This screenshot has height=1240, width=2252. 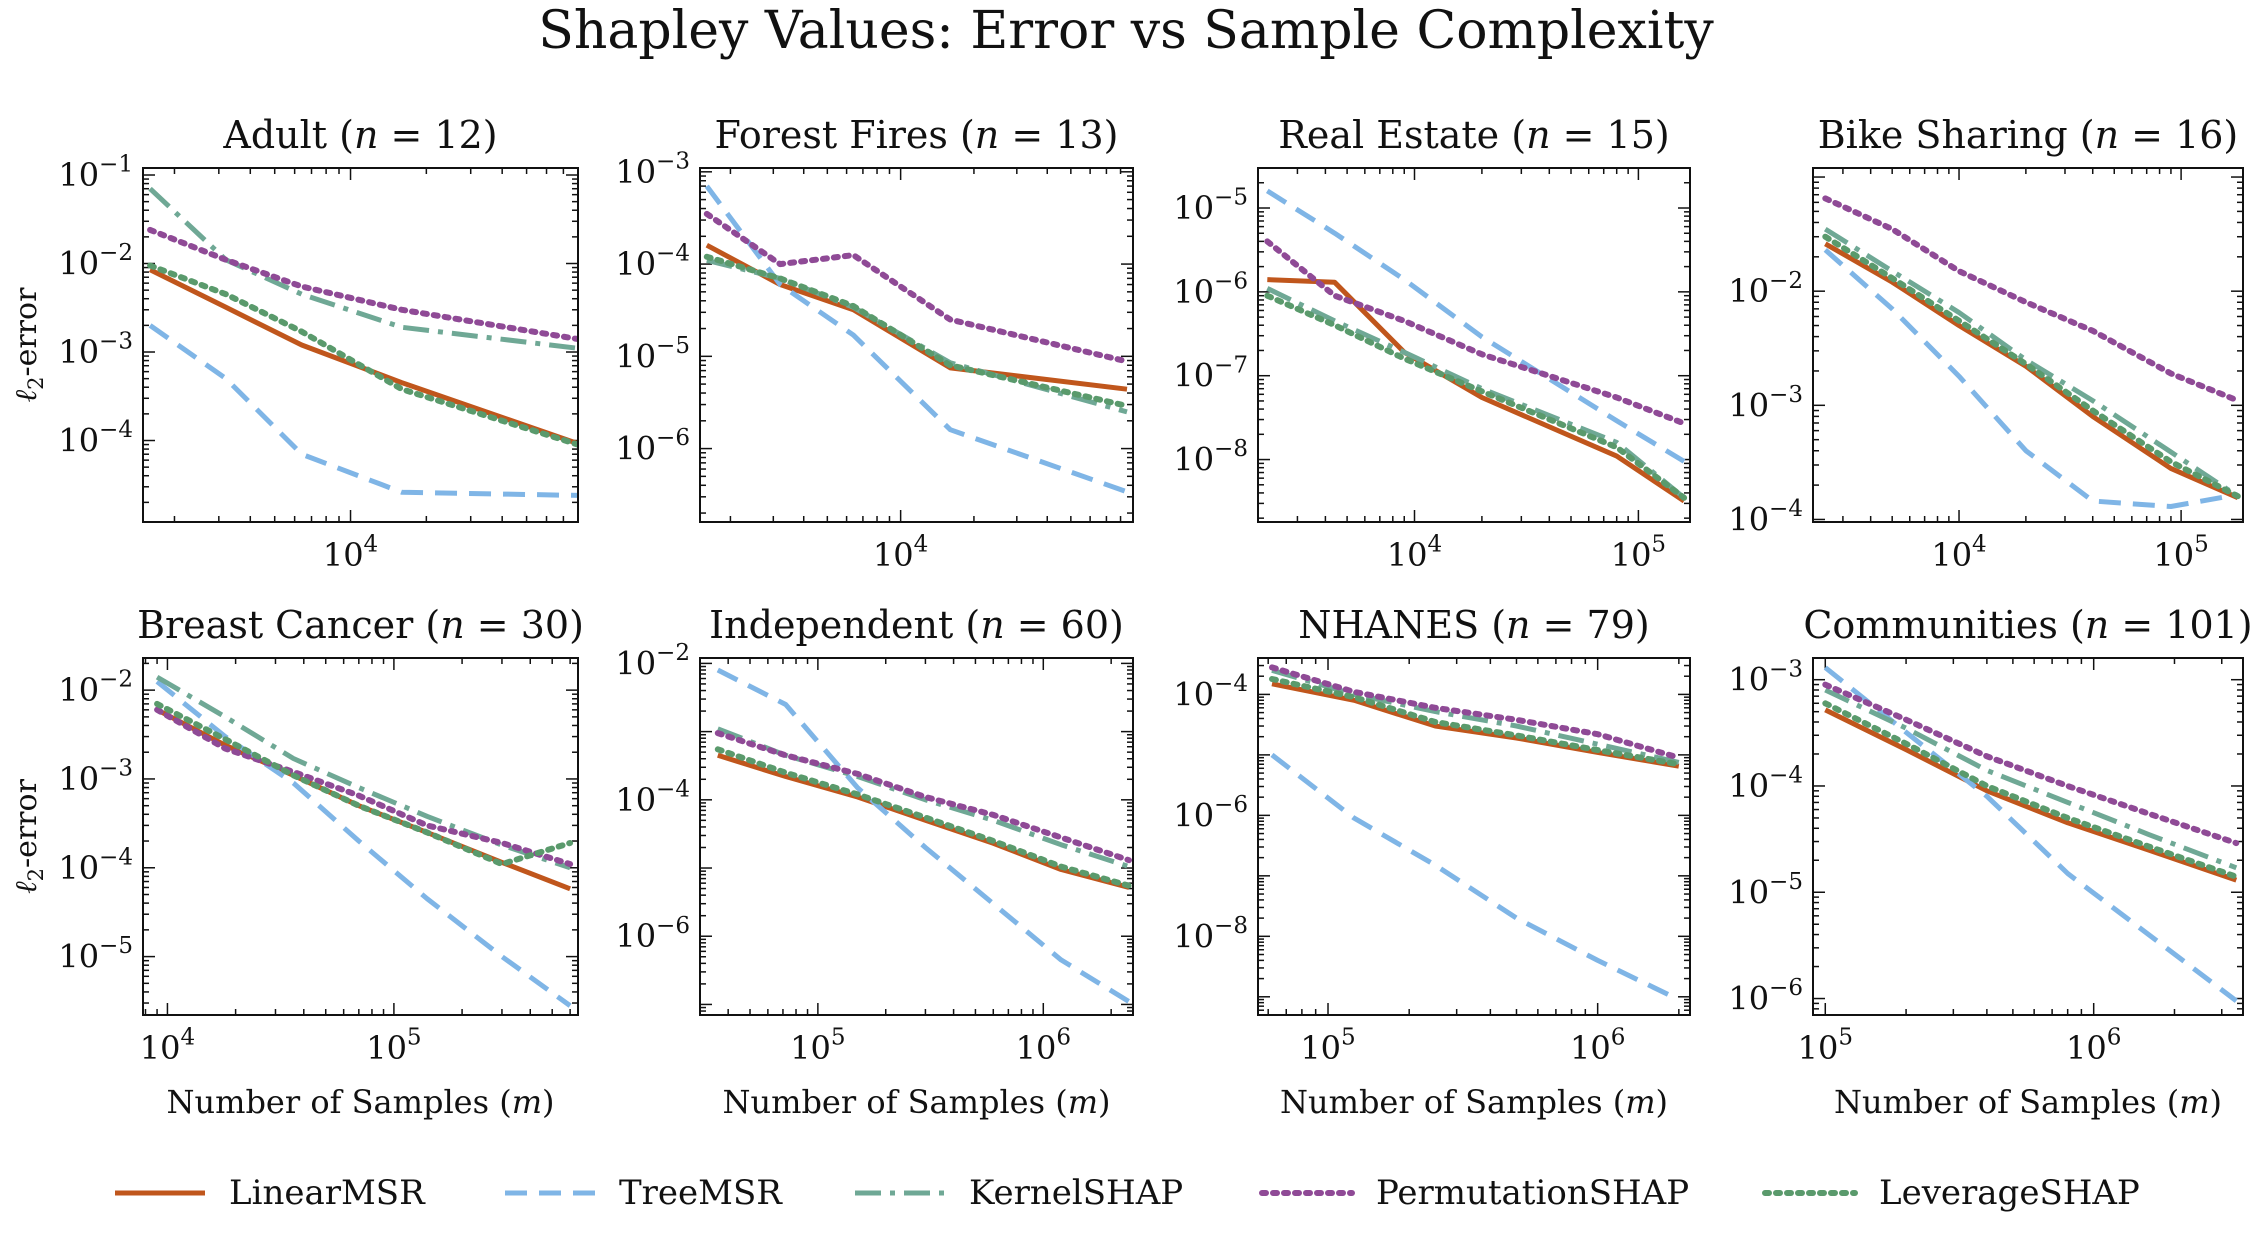 I want to click on legend-item-permutationshap: PermutationSHAP, so click(x=1474, y=1193).